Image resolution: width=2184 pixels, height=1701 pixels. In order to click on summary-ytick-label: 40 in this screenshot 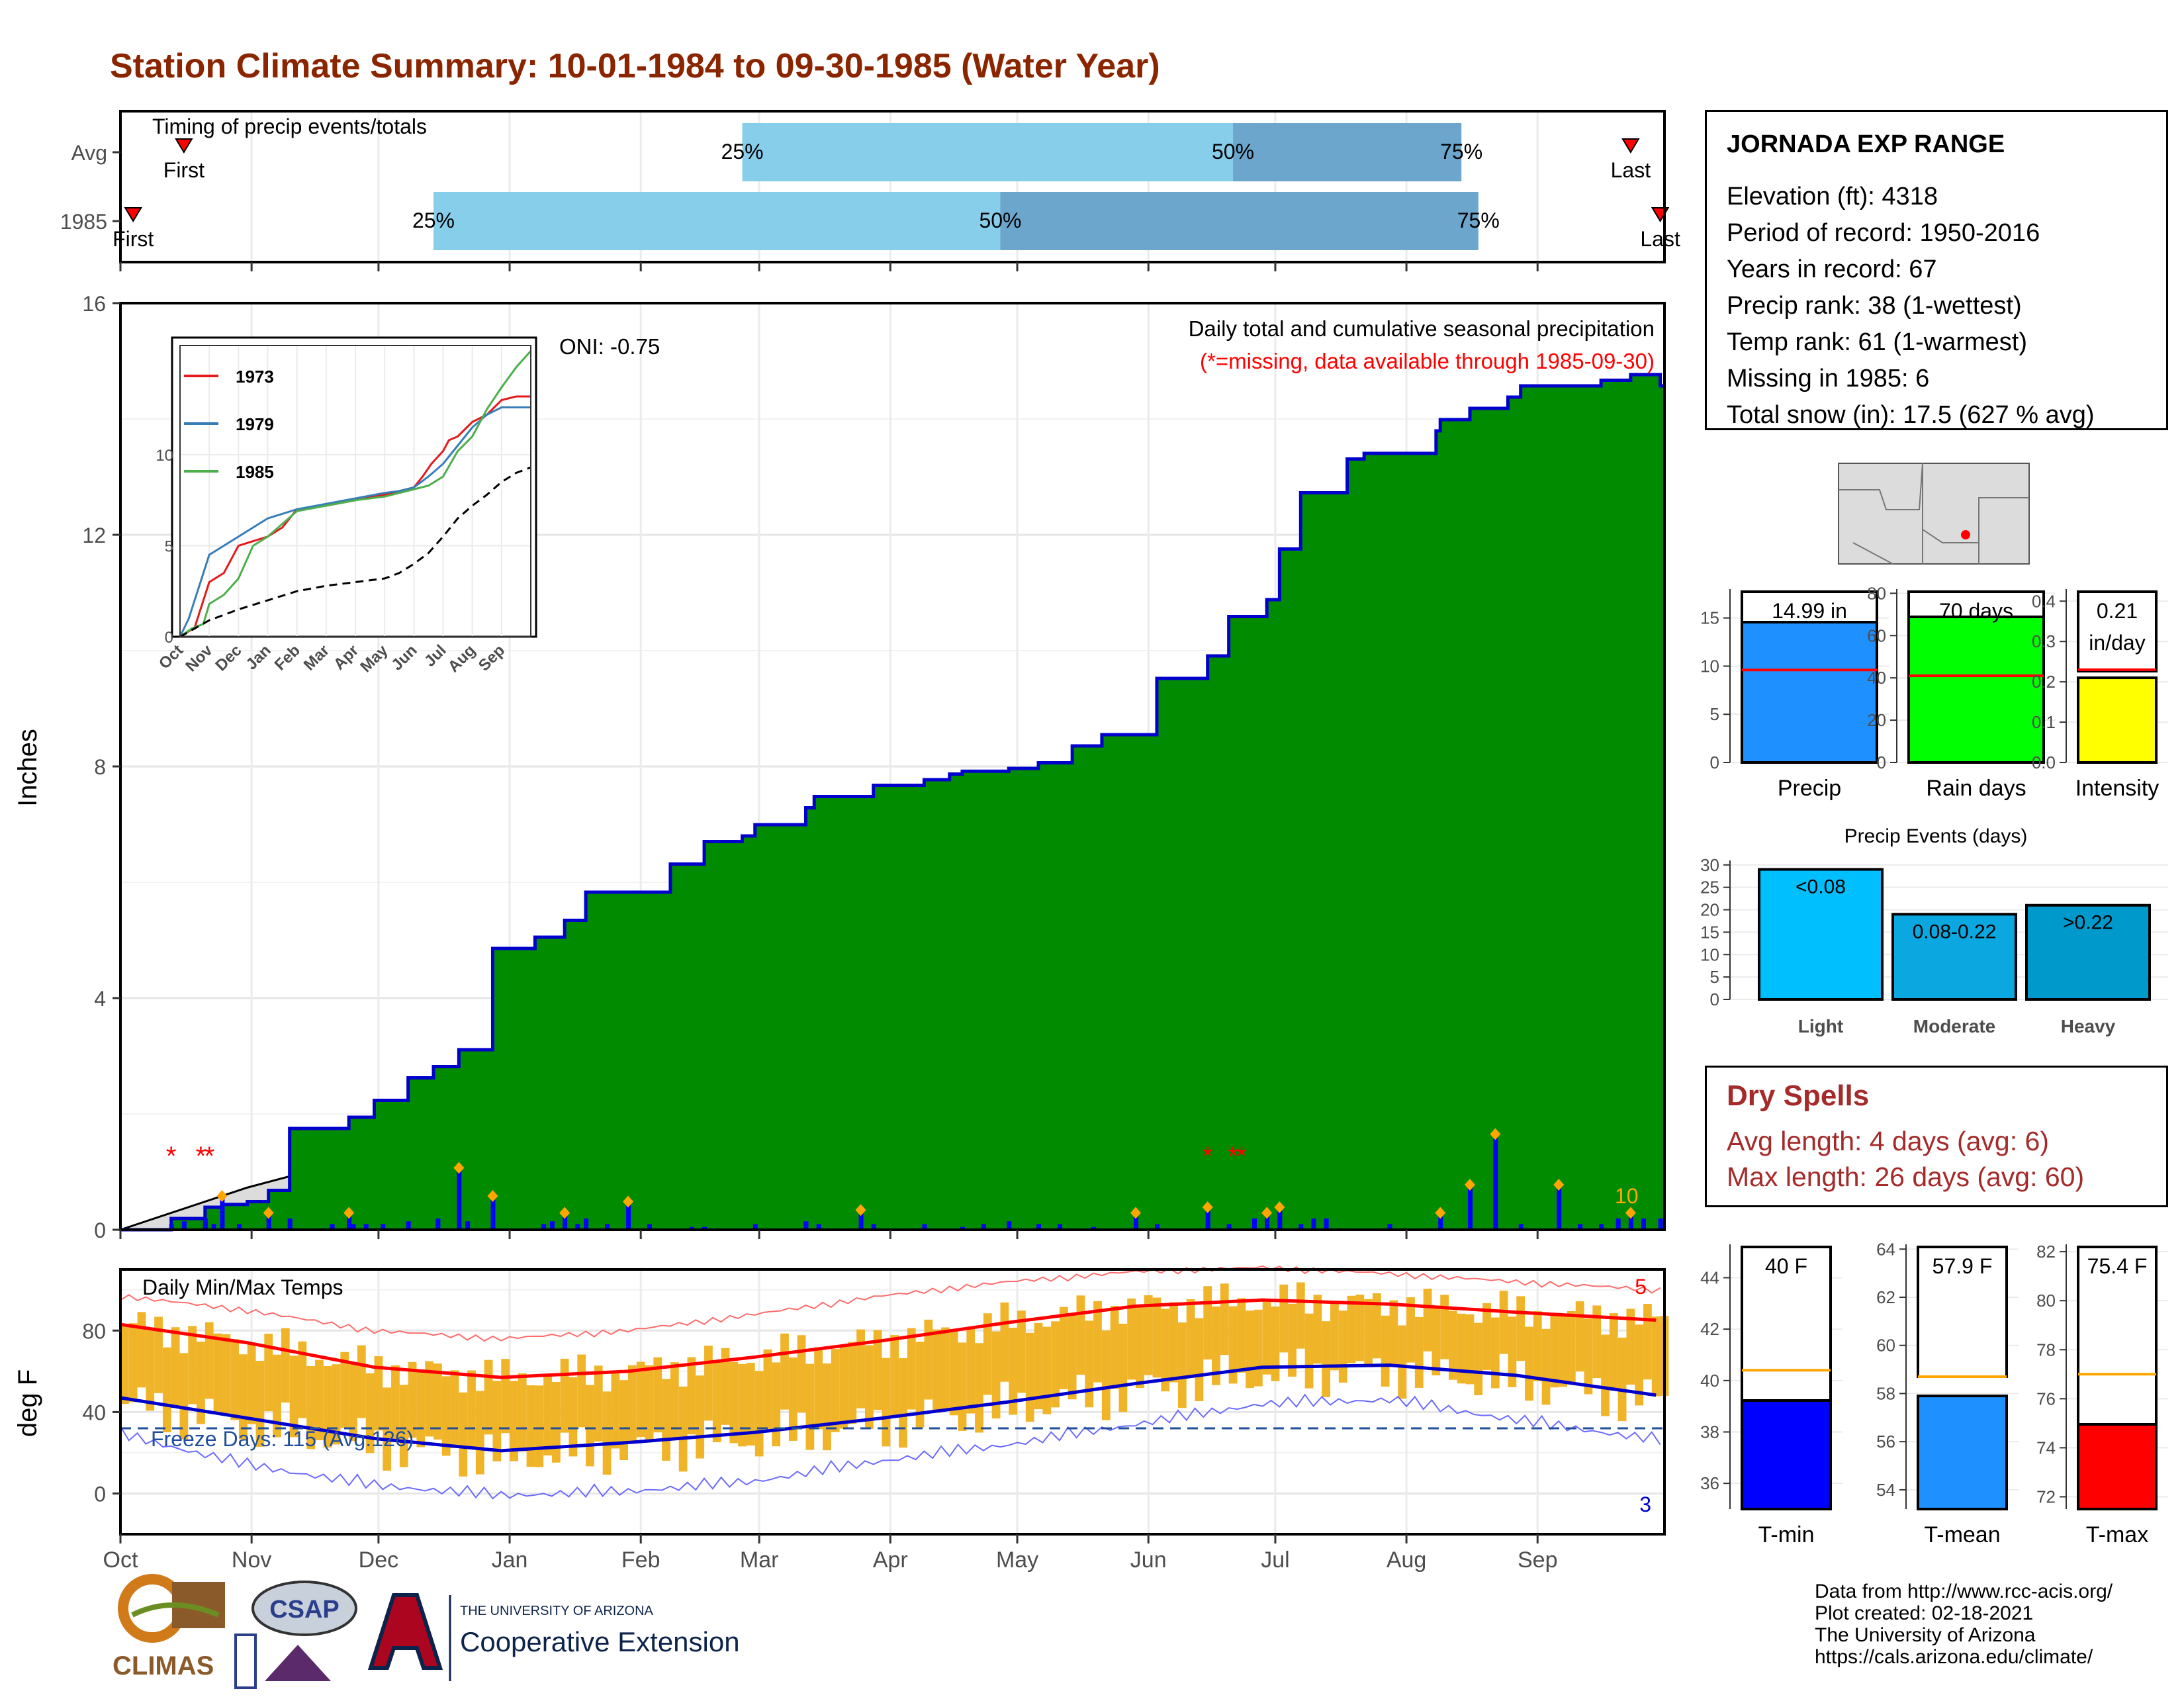, I will do `click(1709, 1381)`.